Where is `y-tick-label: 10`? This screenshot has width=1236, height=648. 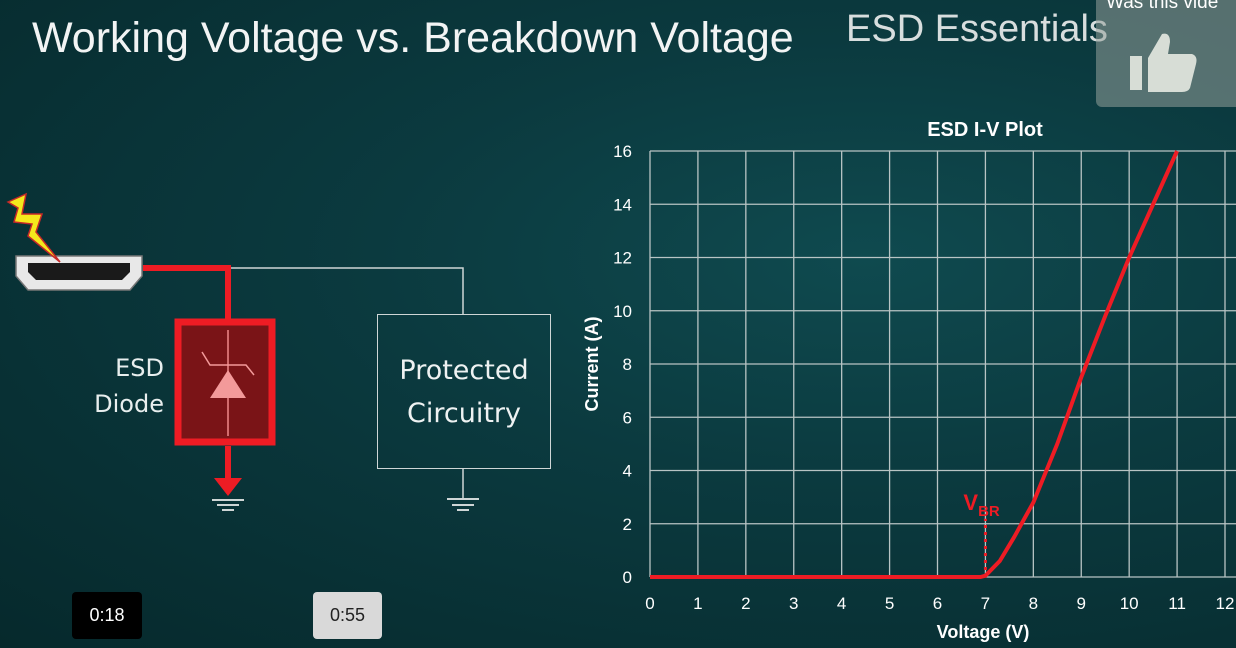
y-tick-label: 10 is located at coordinates (622, 311).